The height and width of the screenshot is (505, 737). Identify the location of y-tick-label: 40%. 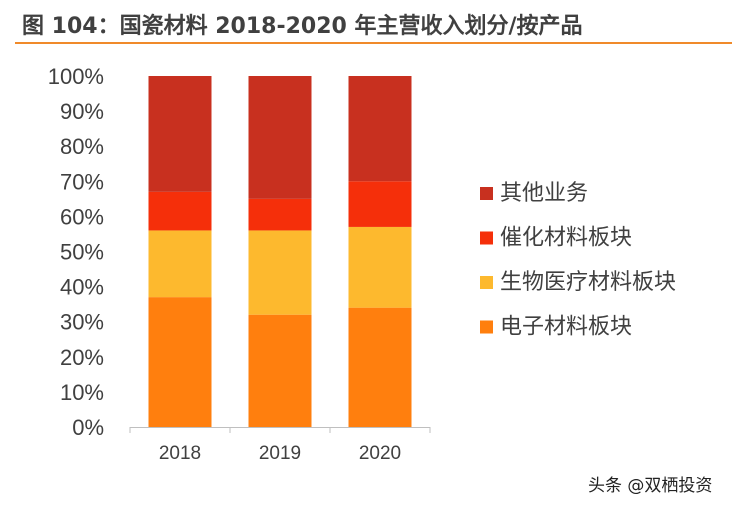
(82, 287).